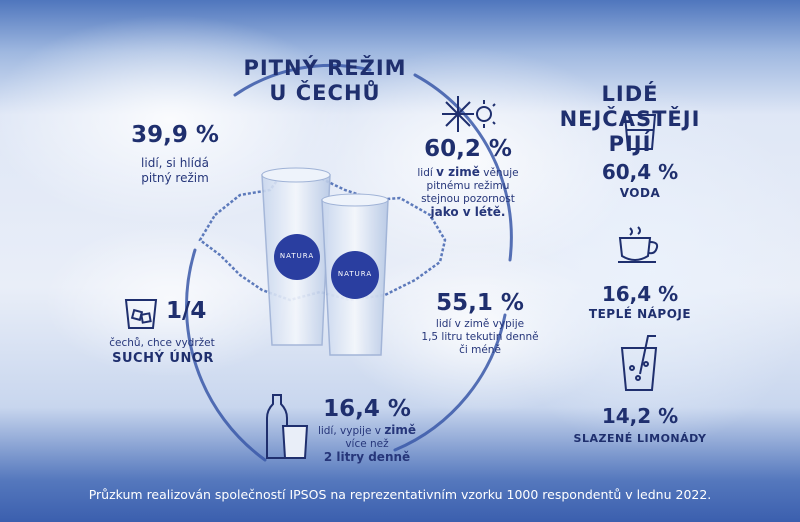  I want to click on stat-litr-line3: či méně, so click(480, 350).